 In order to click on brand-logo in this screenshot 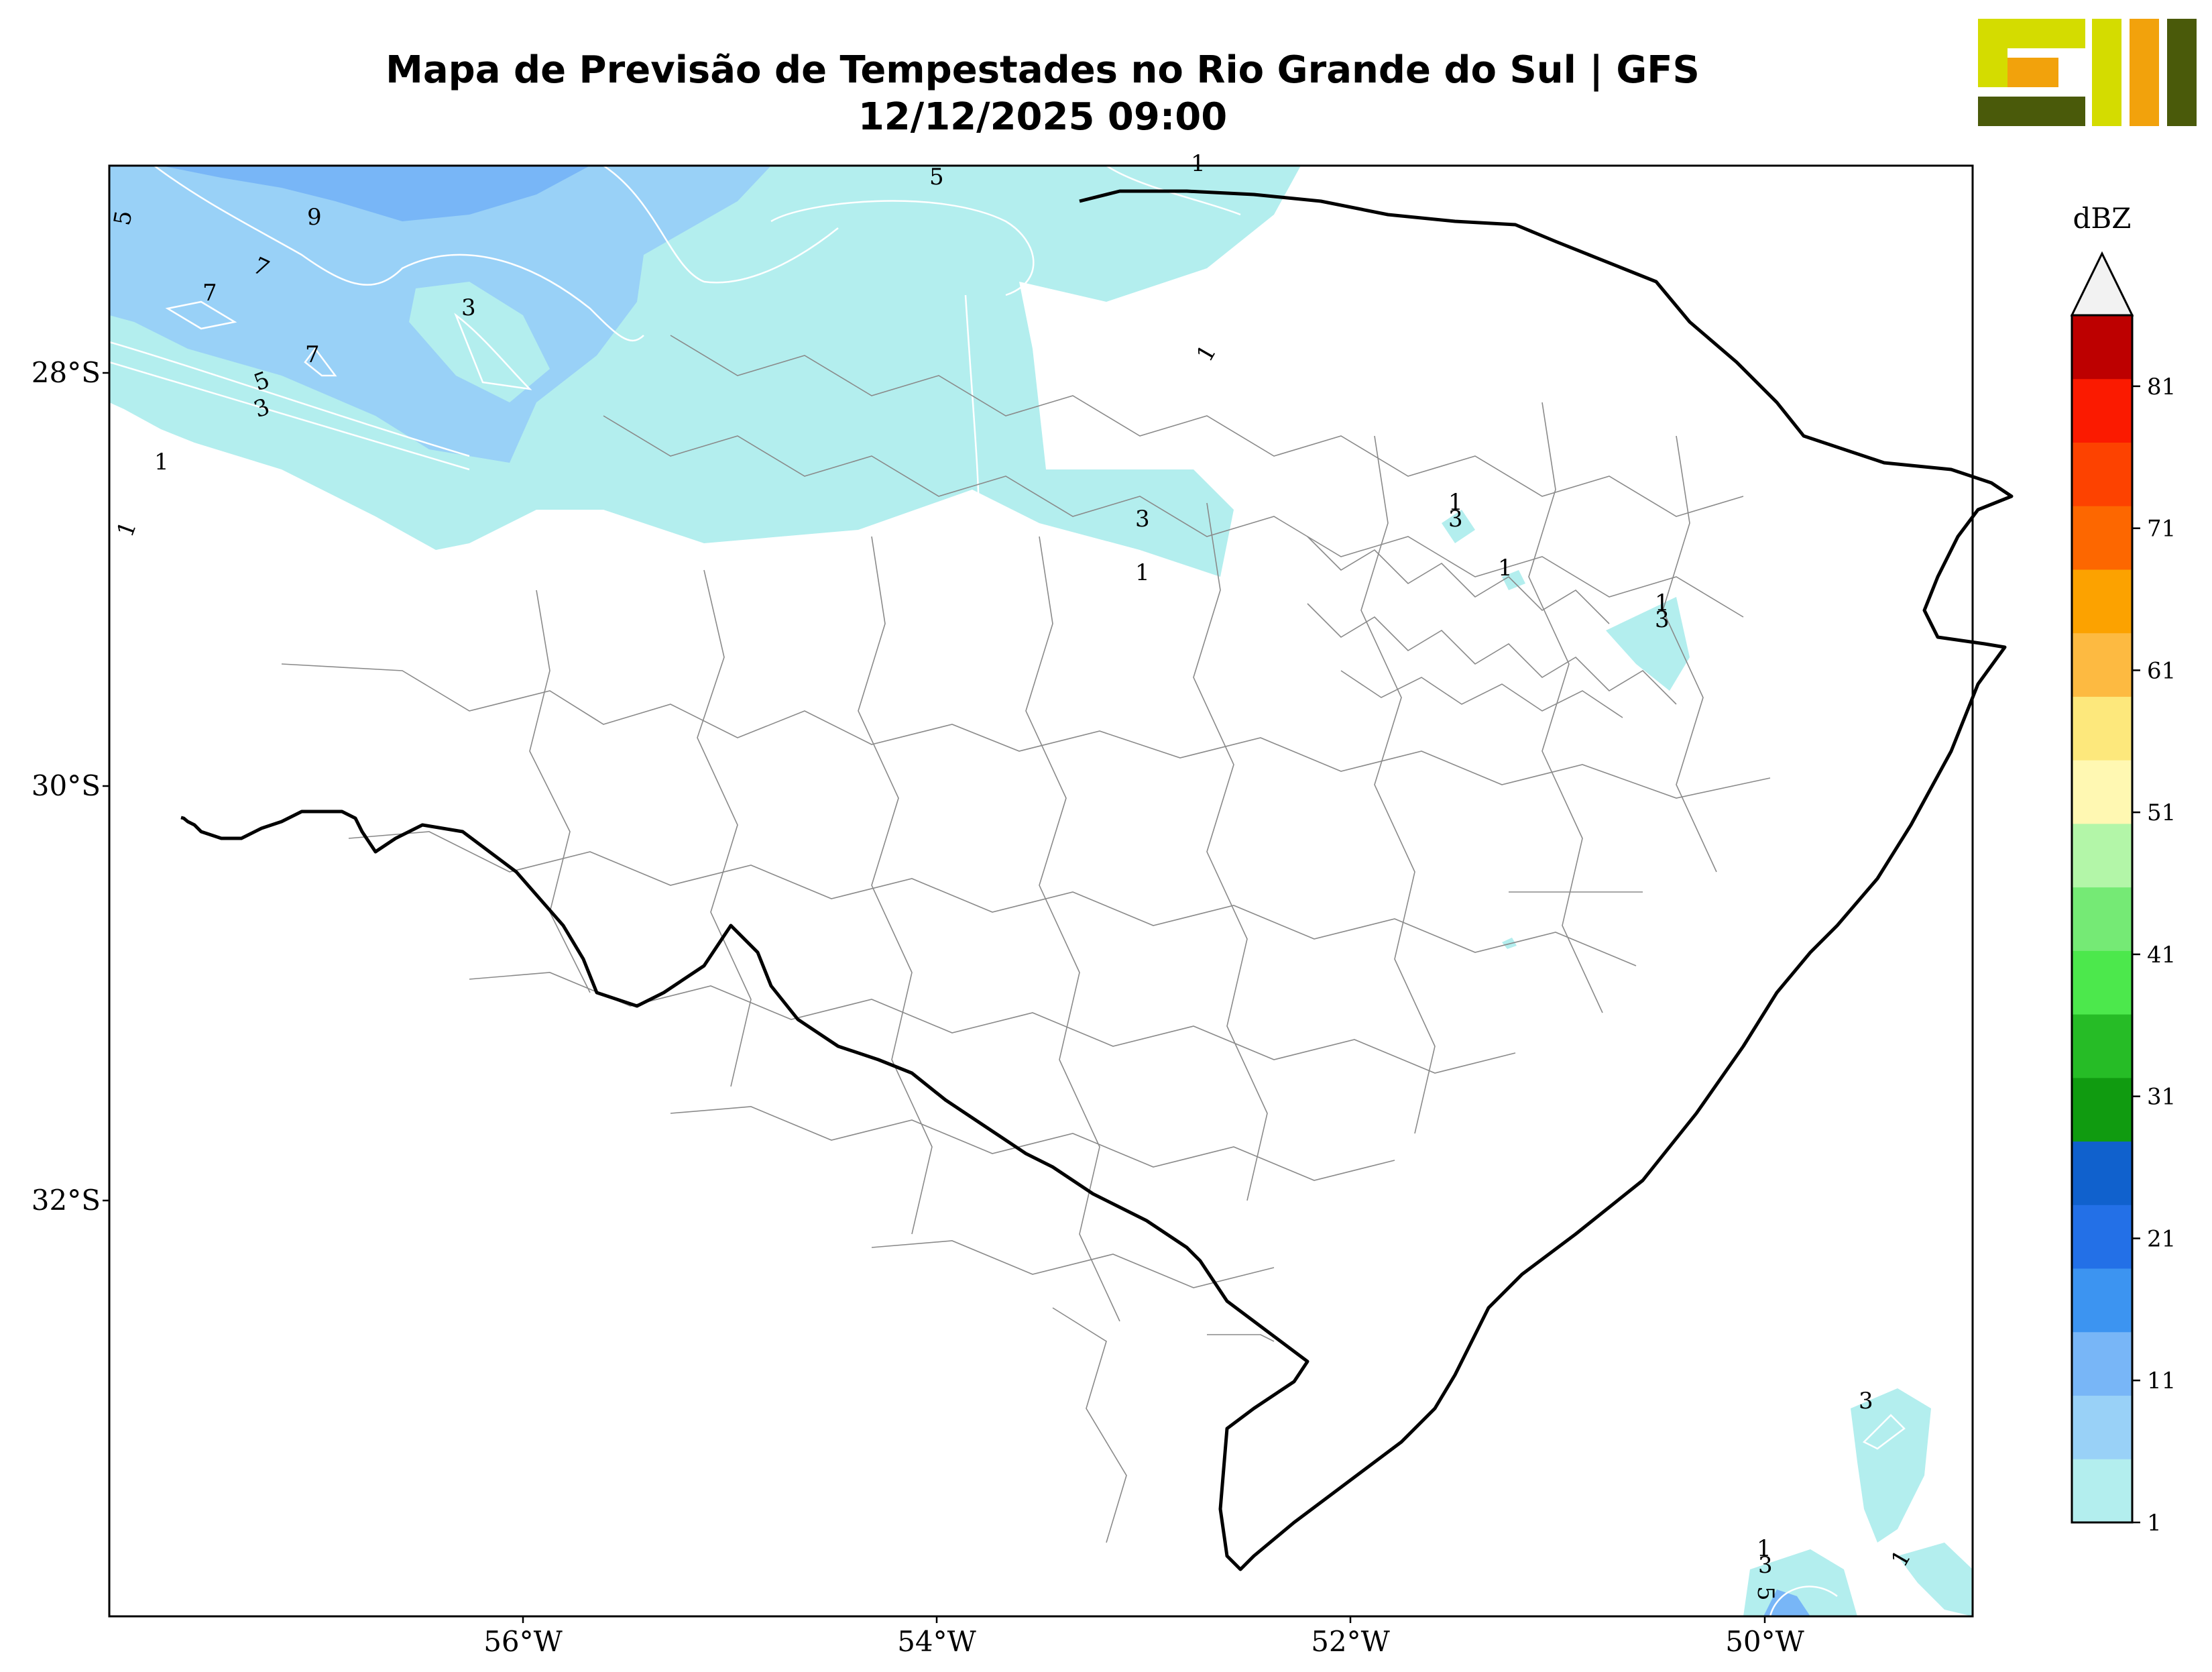, I will do `click(2087, 72)`.